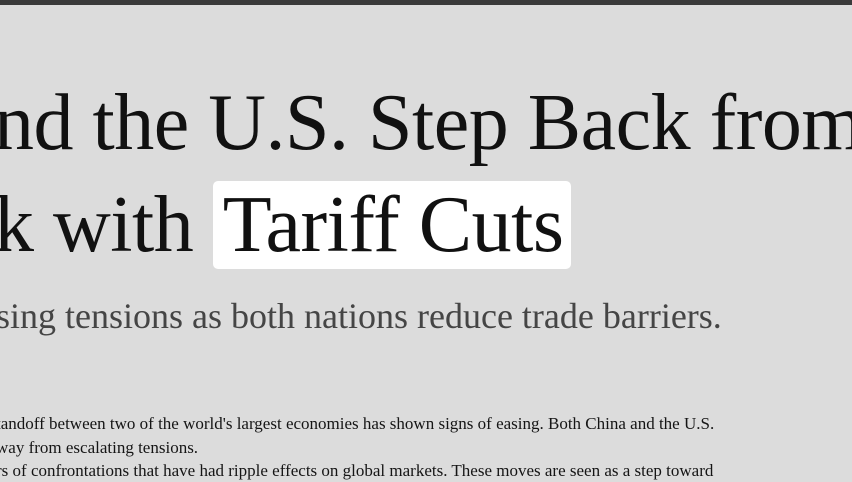 This screenshot has width=852, height=482. I want to click on headline-text: k with, so click(97, 225).